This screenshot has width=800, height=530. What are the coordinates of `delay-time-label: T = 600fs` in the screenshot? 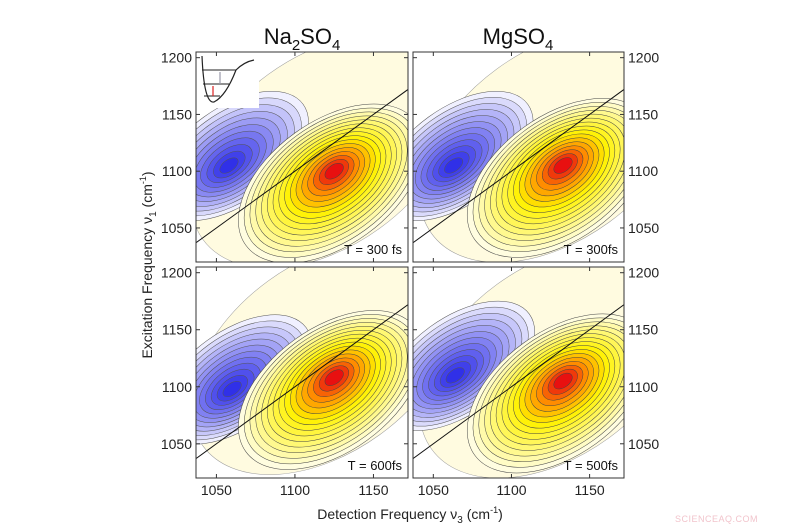 It's located at (375, 465).